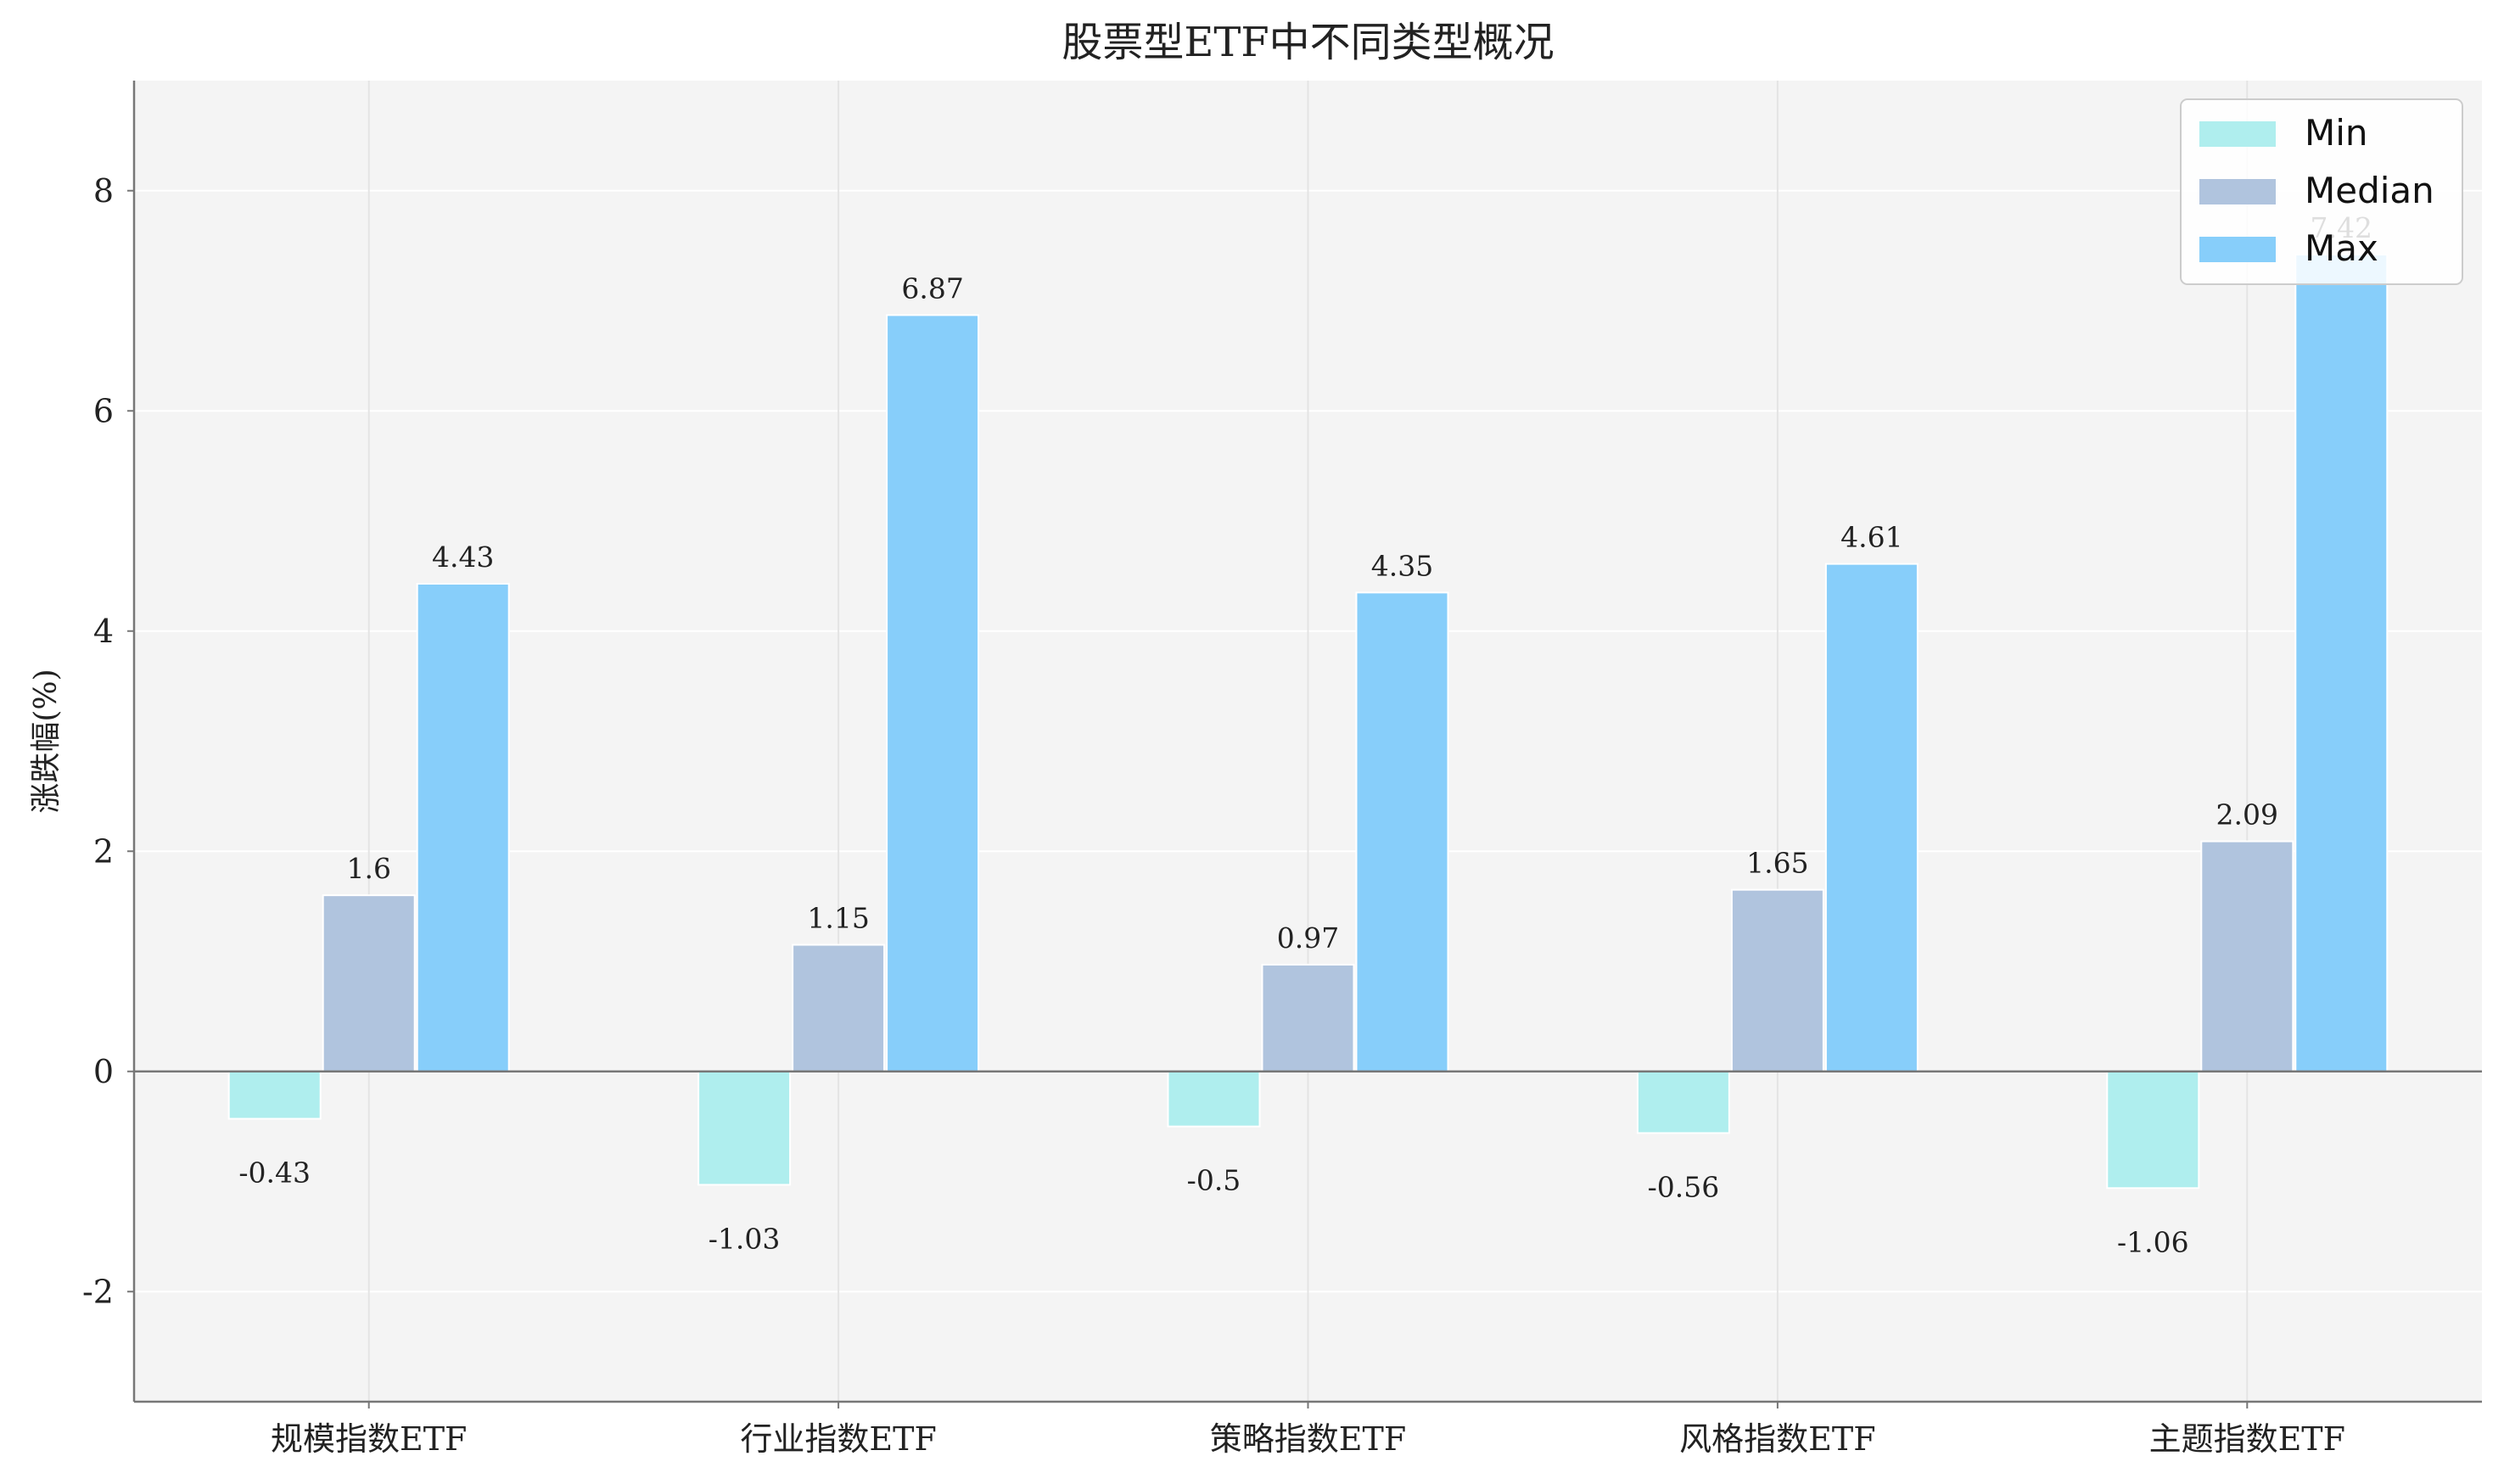 The width and height of the screenshot is (2504, 1484). Describe the element at coordinates (745, 1238) in the screenshot. I see `data-label-min-2: -1.03` at that location.